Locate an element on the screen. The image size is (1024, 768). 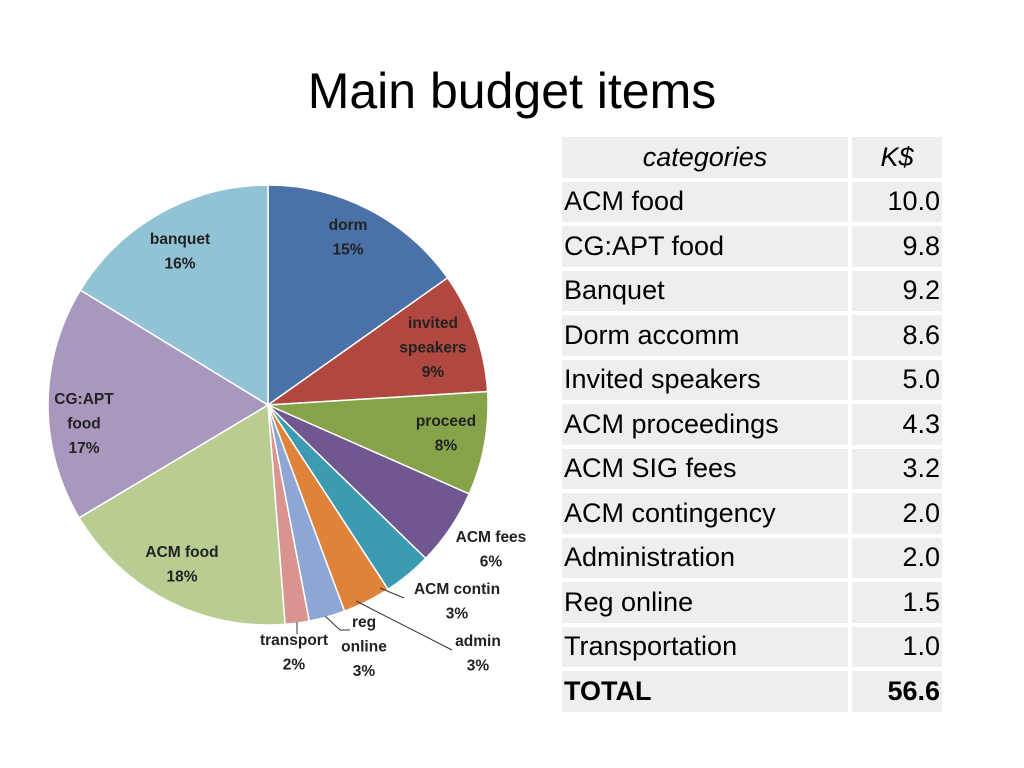
row-category: Banquet is located at coordinates (707, 291).